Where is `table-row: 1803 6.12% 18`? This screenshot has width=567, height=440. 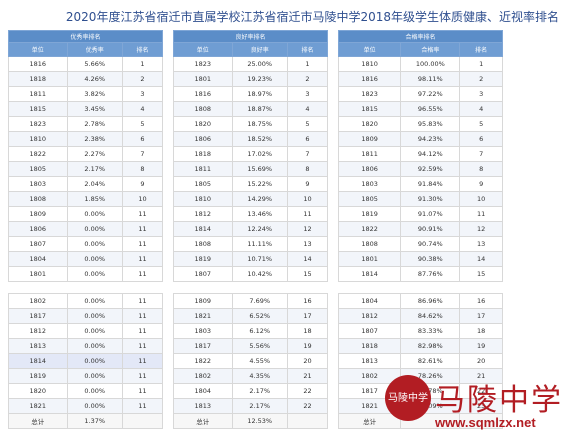
table-row: 1803 6.12% 18 is located at coordinates (251, 331).